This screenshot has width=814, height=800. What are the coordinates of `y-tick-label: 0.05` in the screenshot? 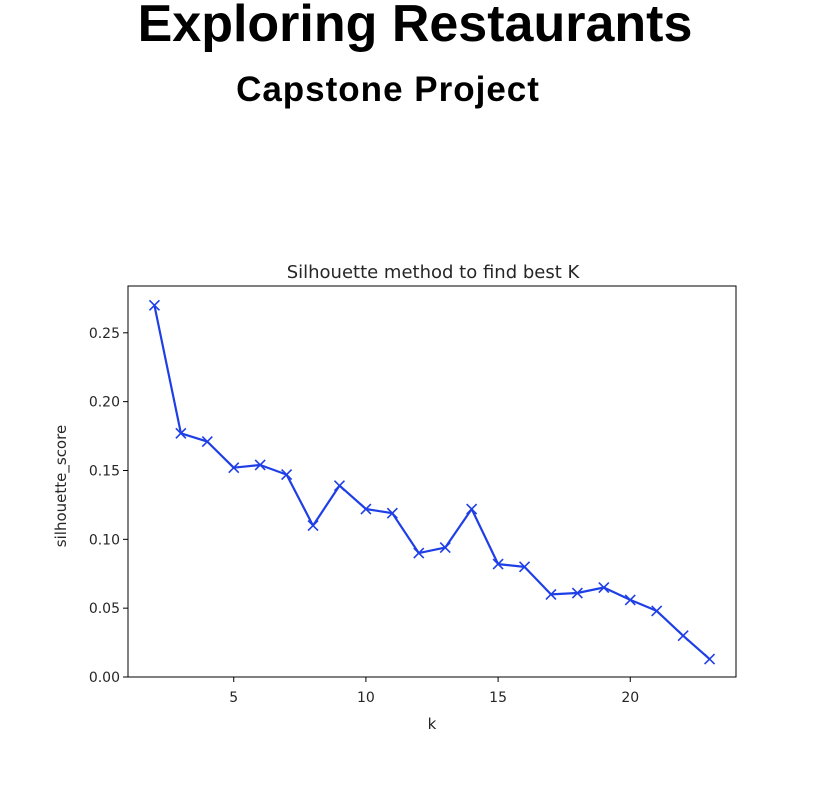 It's located at (104, 609).